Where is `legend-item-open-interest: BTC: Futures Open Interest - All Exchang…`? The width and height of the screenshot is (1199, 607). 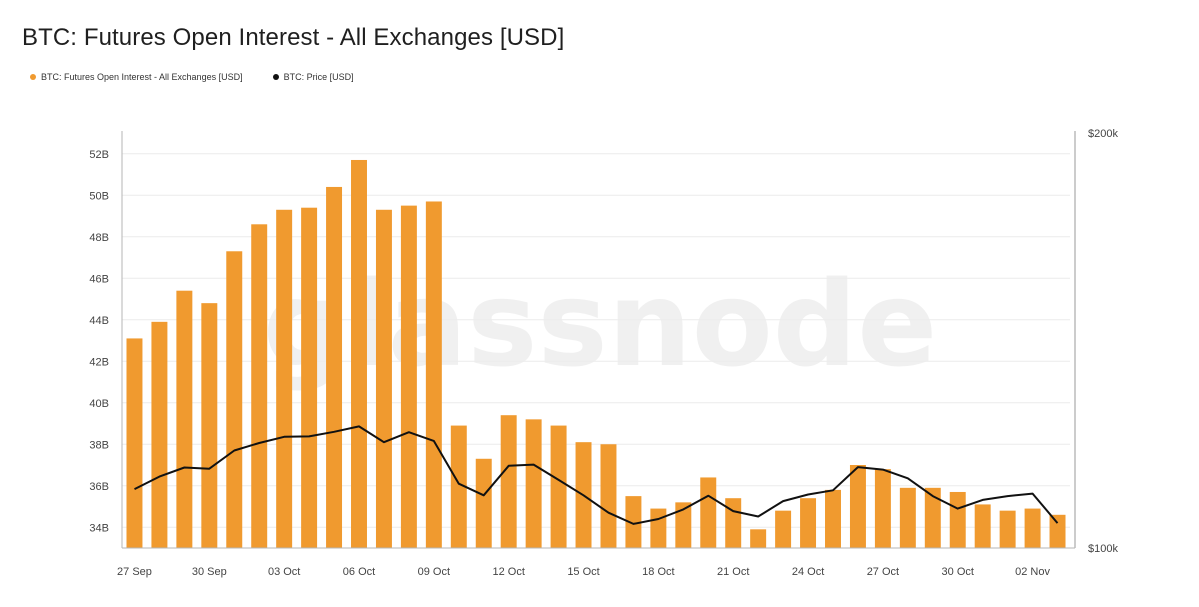
legend-item-open-interest: BTC: Futures Open Interest - All Exchang… is located at coordinates (136, 77).